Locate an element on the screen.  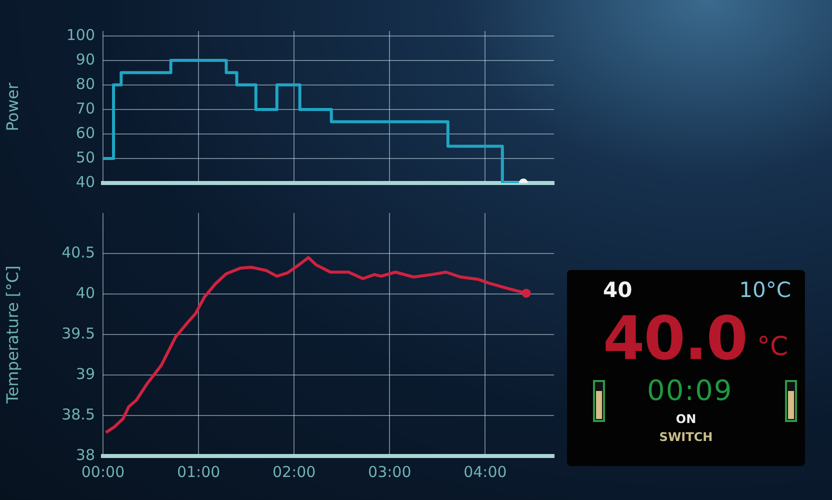
x-tick-label: 03:00 is located at coordinates (390, 471).